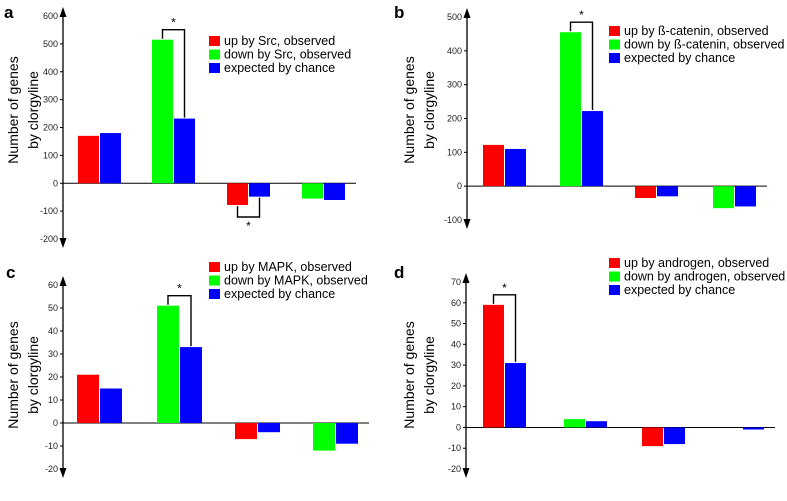 This screenshot has height=501, width=787. I want to click on panel-label: b, so click(399, 12).